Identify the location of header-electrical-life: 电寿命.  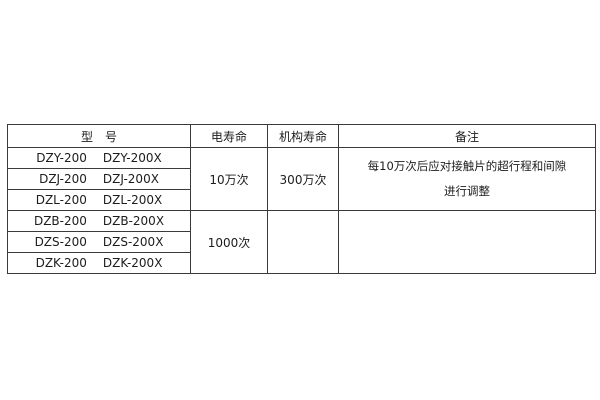
(229, 136).